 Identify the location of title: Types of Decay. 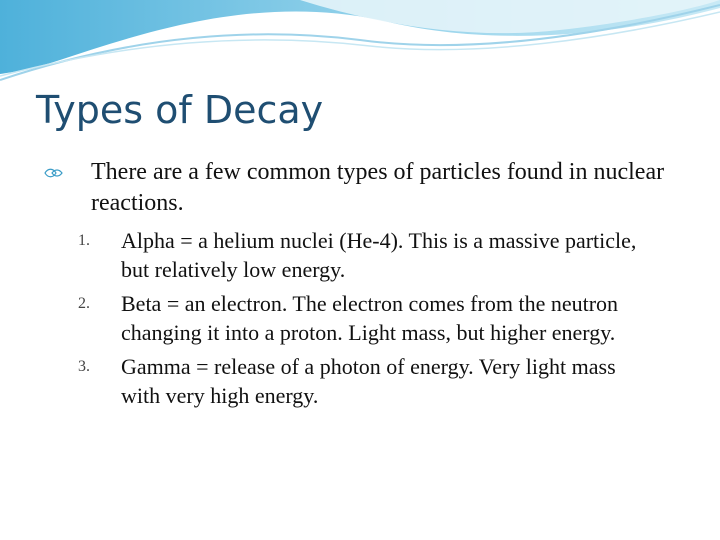
(180, 110).